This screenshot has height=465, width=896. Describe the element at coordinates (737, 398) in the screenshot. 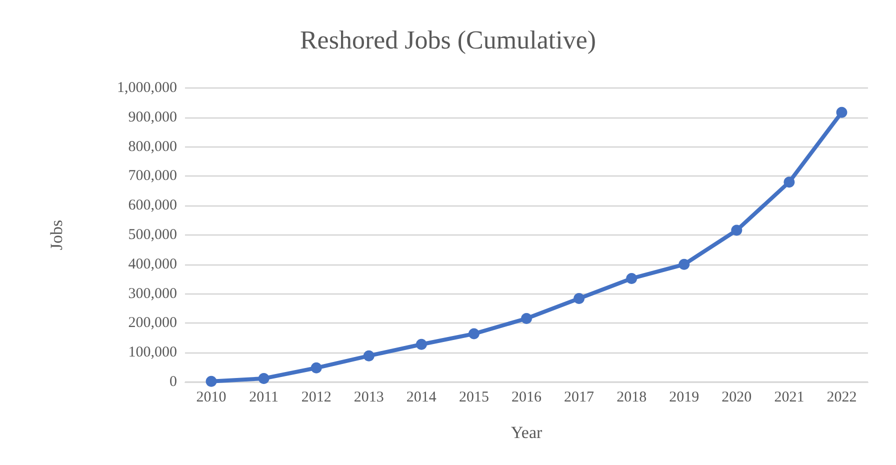

I see `x-tick-label: 2020` at that location.